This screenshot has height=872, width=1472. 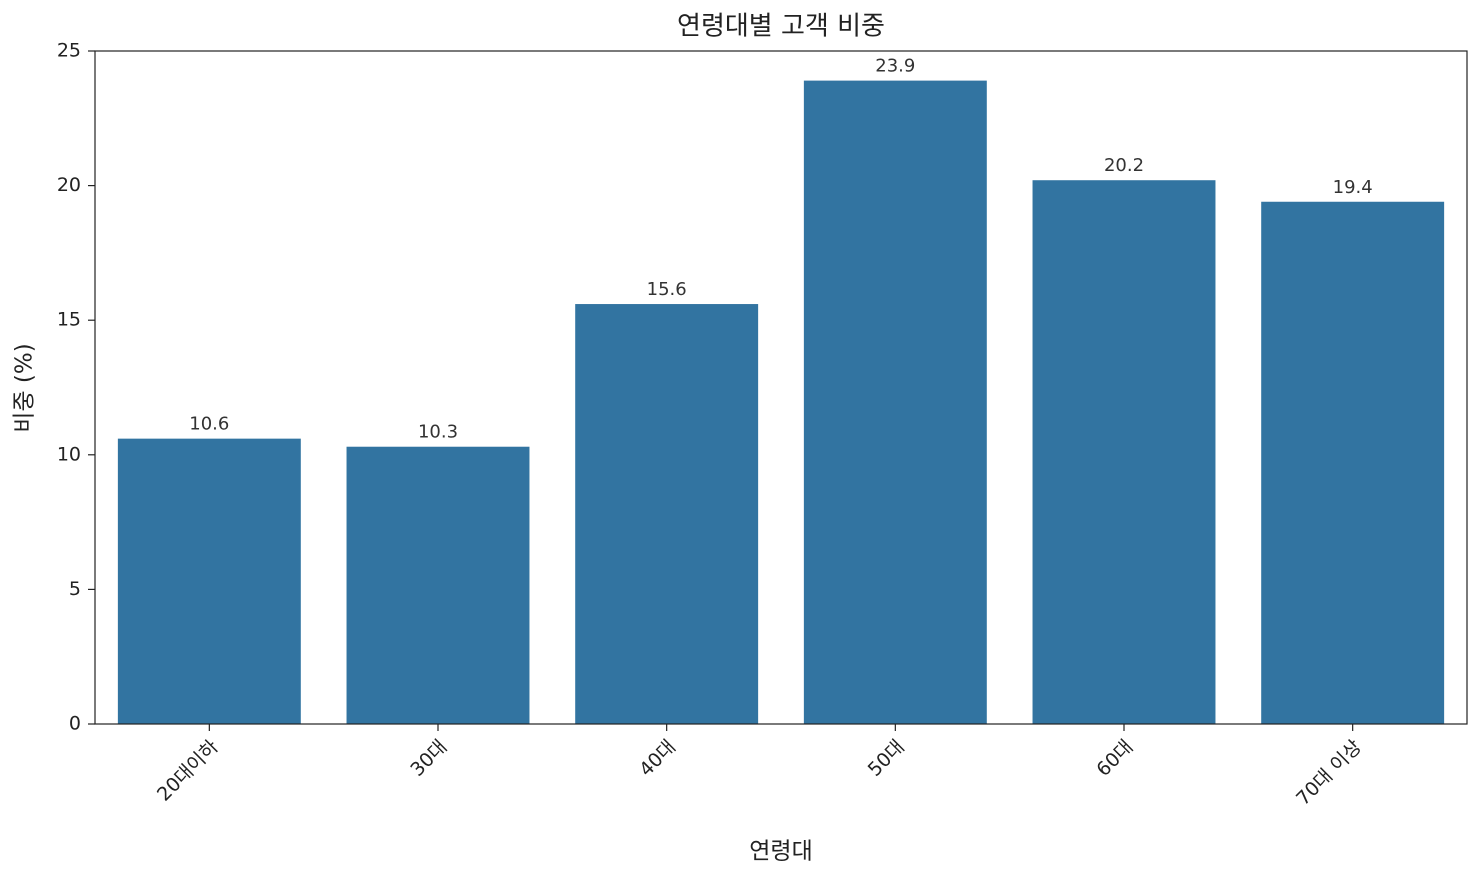 I want to click on value-label: 20.2, so click(x=1124, y=165).